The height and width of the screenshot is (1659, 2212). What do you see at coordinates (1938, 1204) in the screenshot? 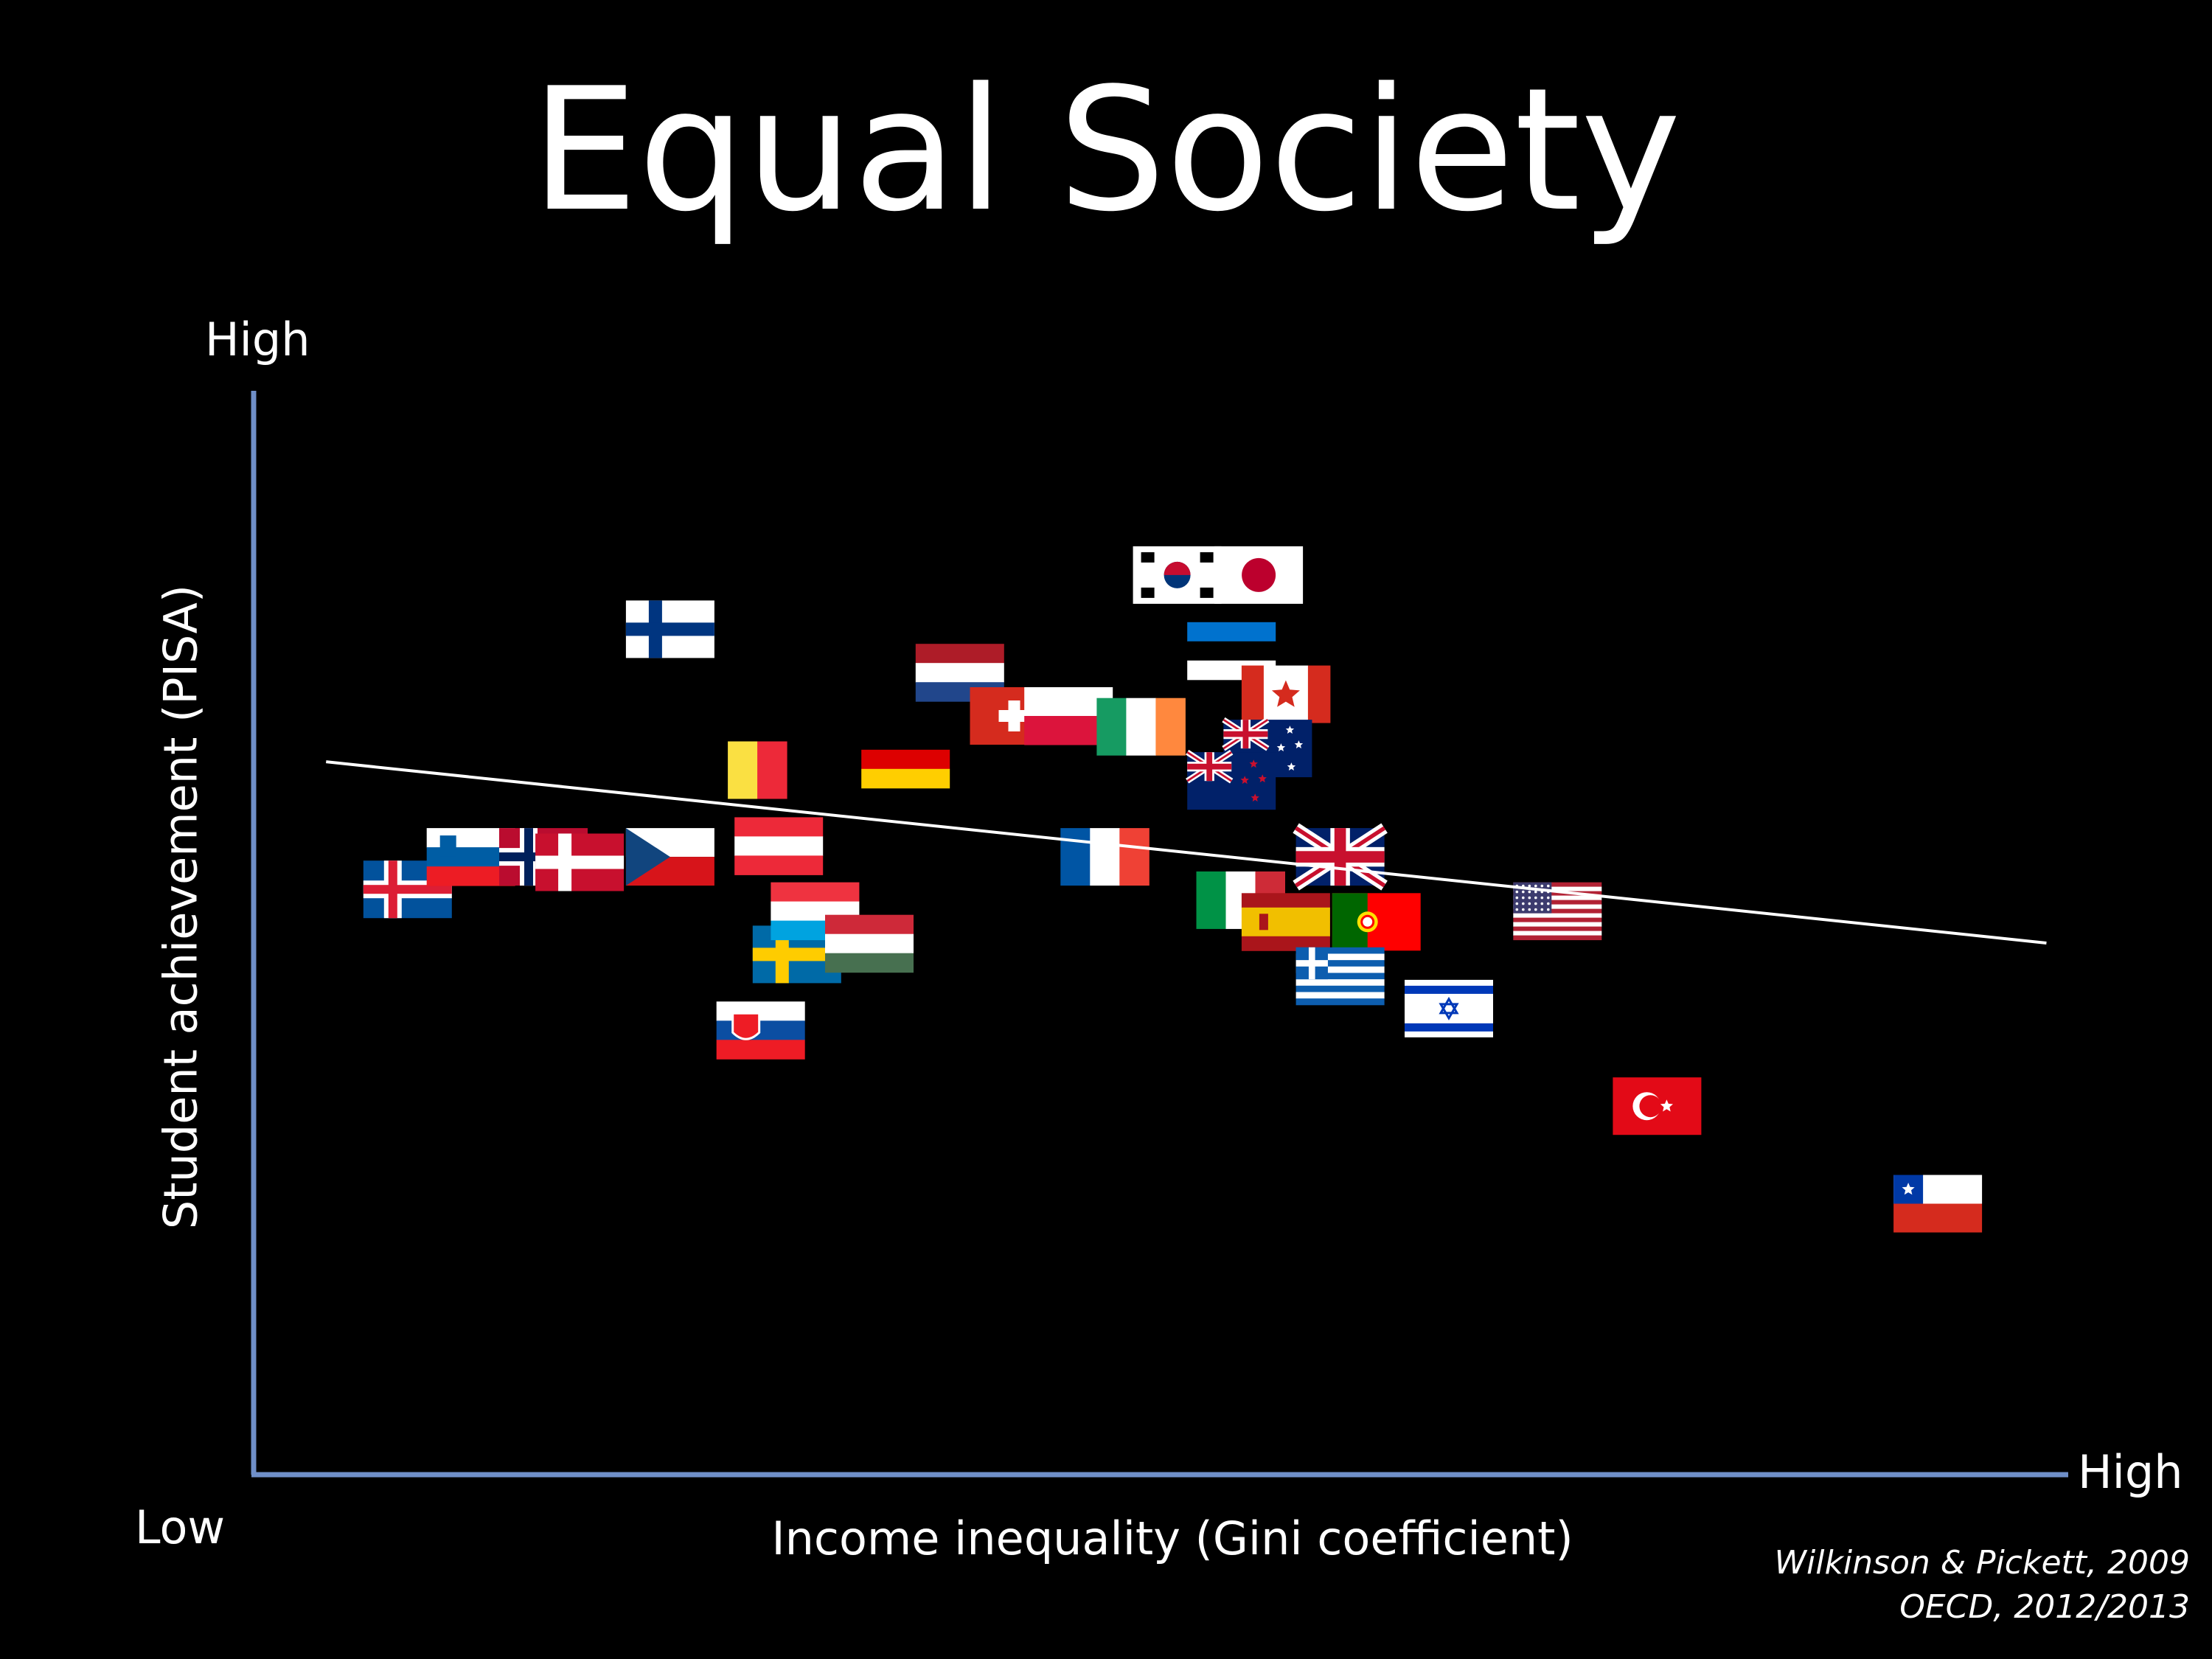
I see `flag-chile: Chile` at bounding box center [1938, 1204].